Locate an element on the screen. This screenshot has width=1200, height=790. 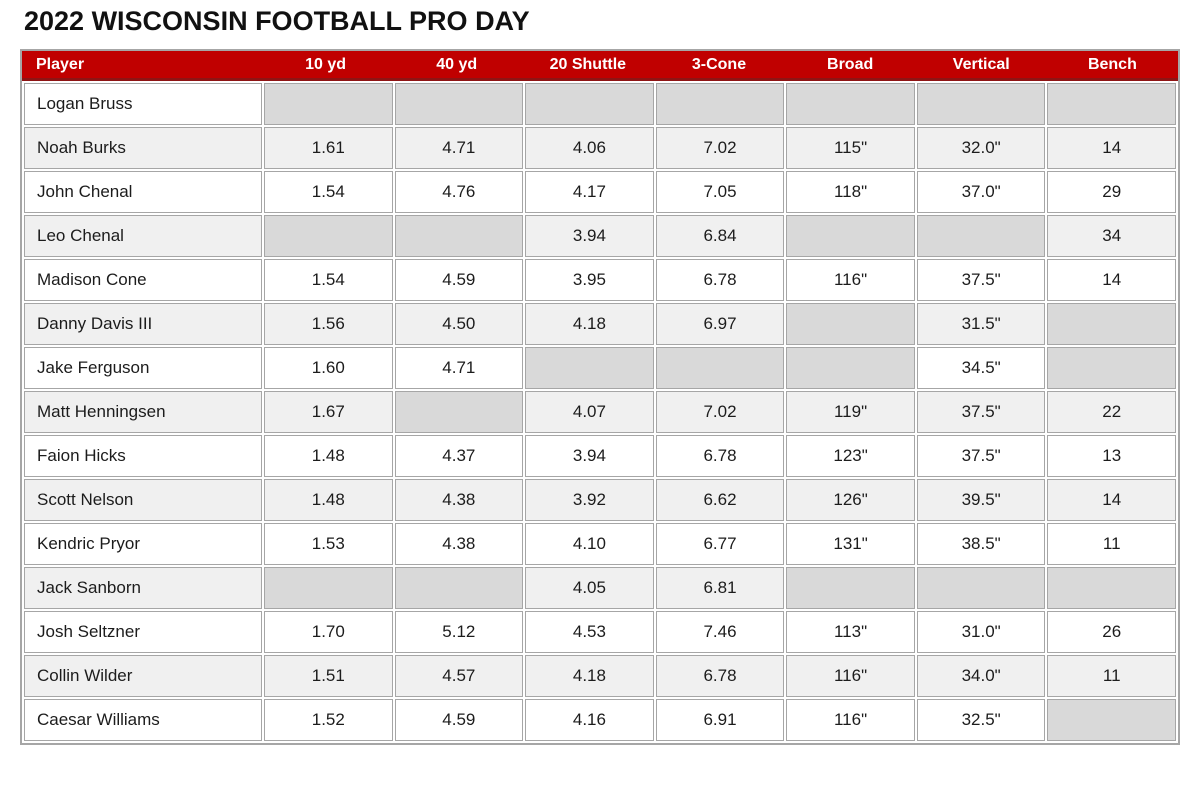
stat-cell-20-shuttle: 4.07 is located at coordinates (589, 412).